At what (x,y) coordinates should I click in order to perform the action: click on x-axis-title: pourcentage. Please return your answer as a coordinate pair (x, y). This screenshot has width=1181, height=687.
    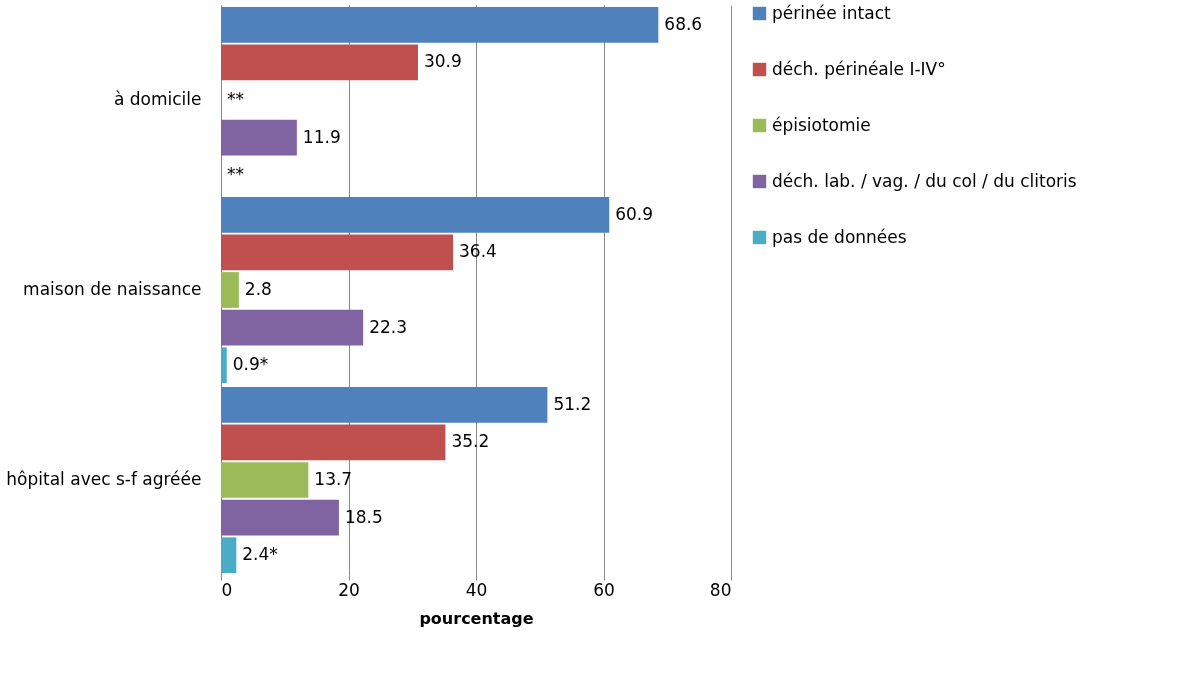
    Looking at the image, I should click on (476, 618).